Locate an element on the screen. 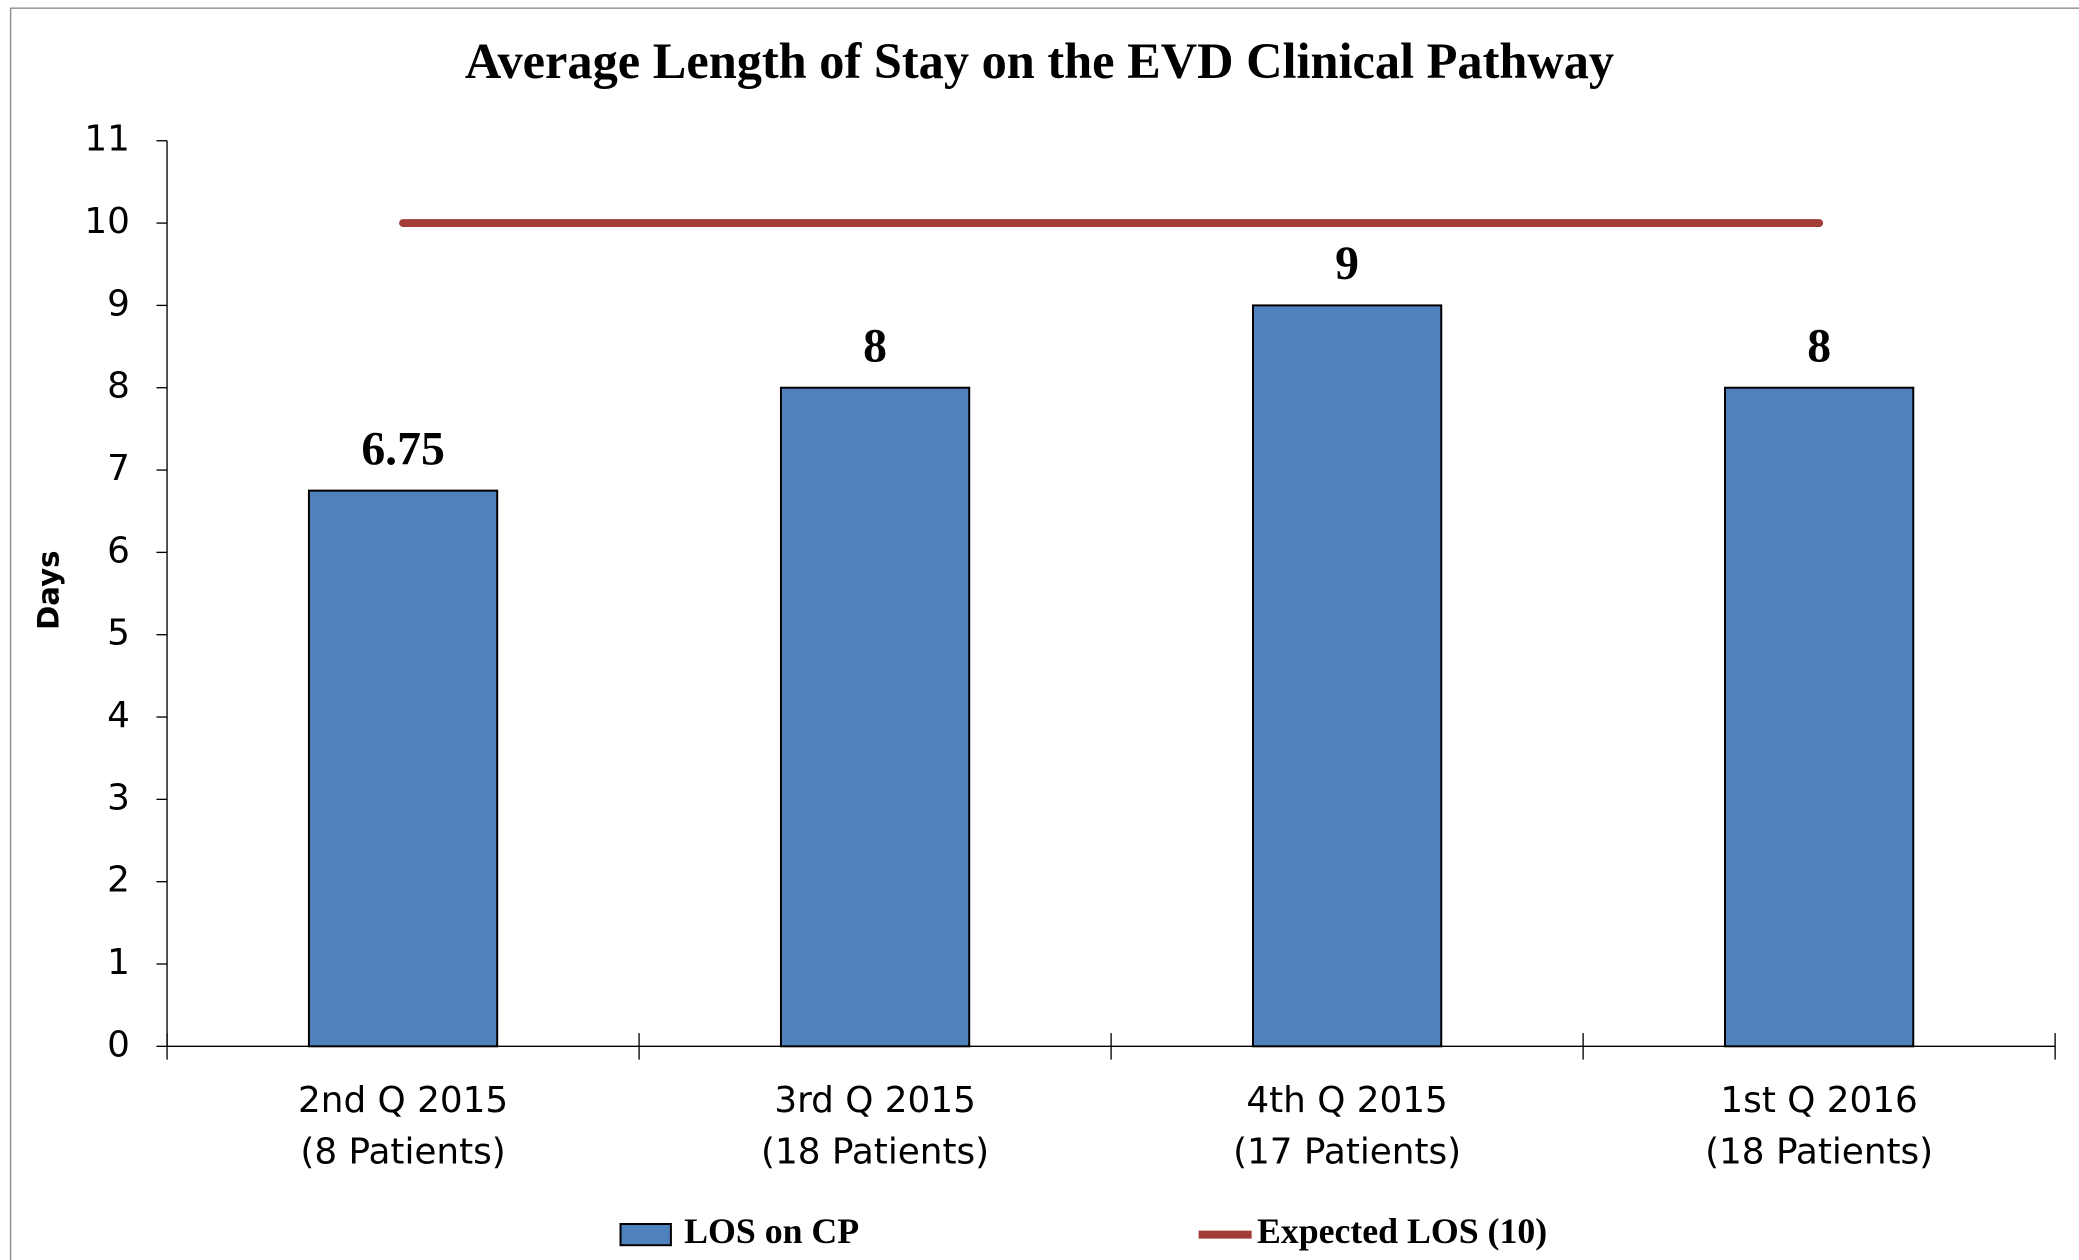 Image resolution: width=2079 pixels, height=1260 pixels. y-axis-label: Days is located at coordinates (48, 590).